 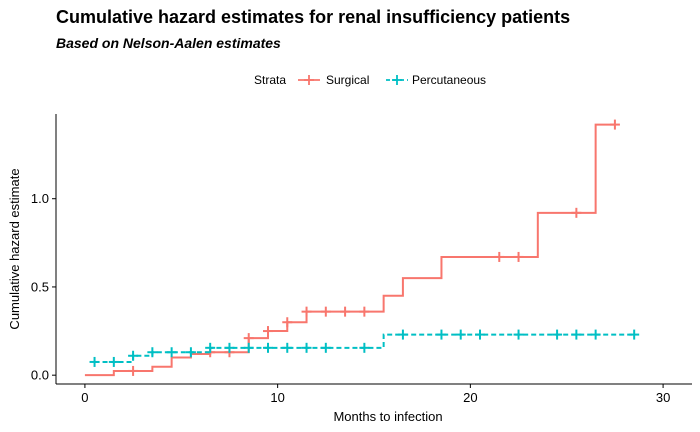 What do you see at coordinates (40, 286) in the screenshot?
I see `y-tick-label: 0.5` at bounding box center [40, 286].